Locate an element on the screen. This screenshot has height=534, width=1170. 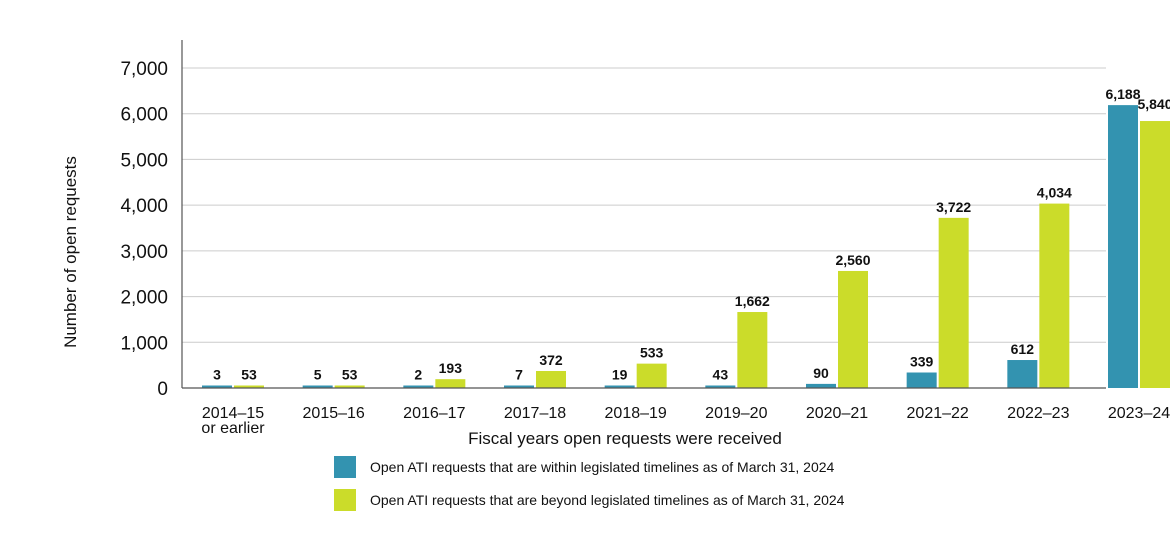
x-tick-label: 2018–19 is located at coordinates (636, 413).